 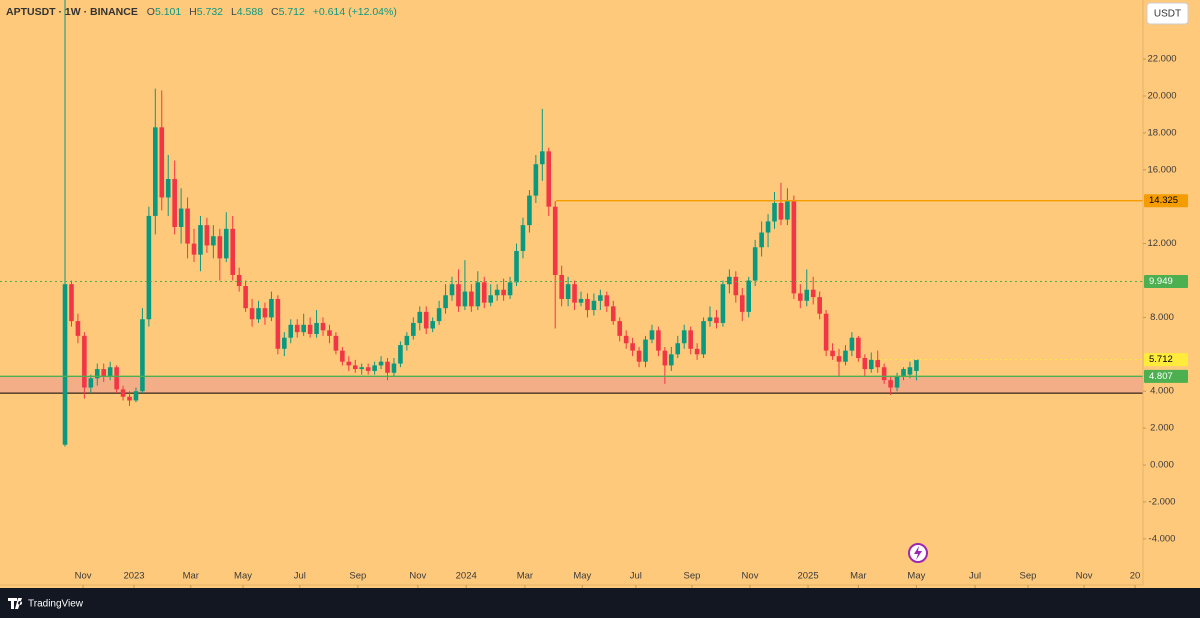 What do you see at coordinates (466, 576) in the screenshot?
I see `x-tick-label: 2024` at bounding box center [466, 576].